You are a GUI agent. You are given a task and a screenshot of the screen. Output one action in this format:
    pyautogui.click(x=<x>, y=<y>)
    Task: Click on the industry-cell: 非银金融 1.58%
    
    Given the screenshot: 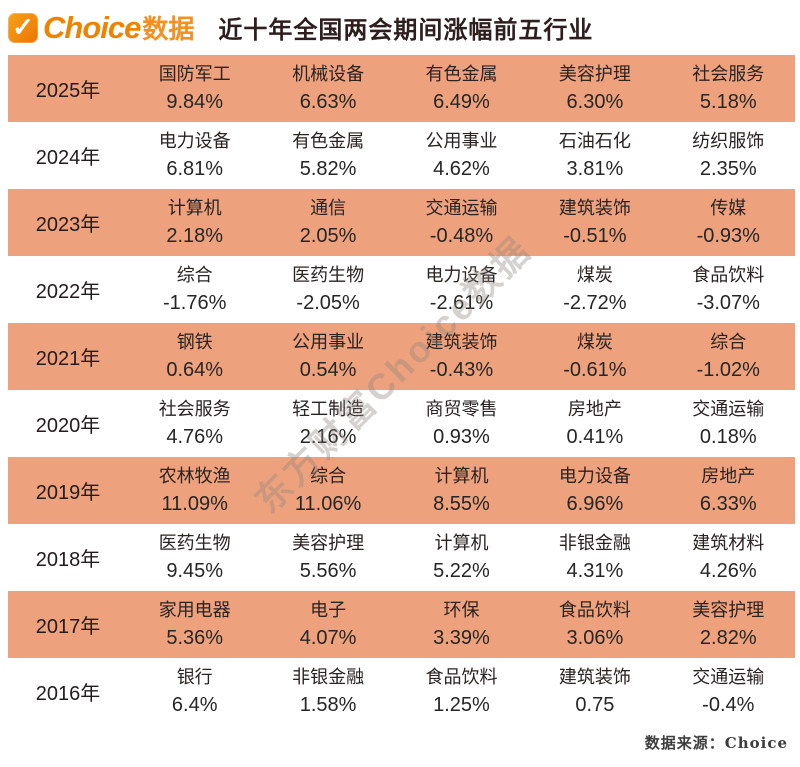 What is the action you would take?
    pyautogui.click(x=327, y=691)
    